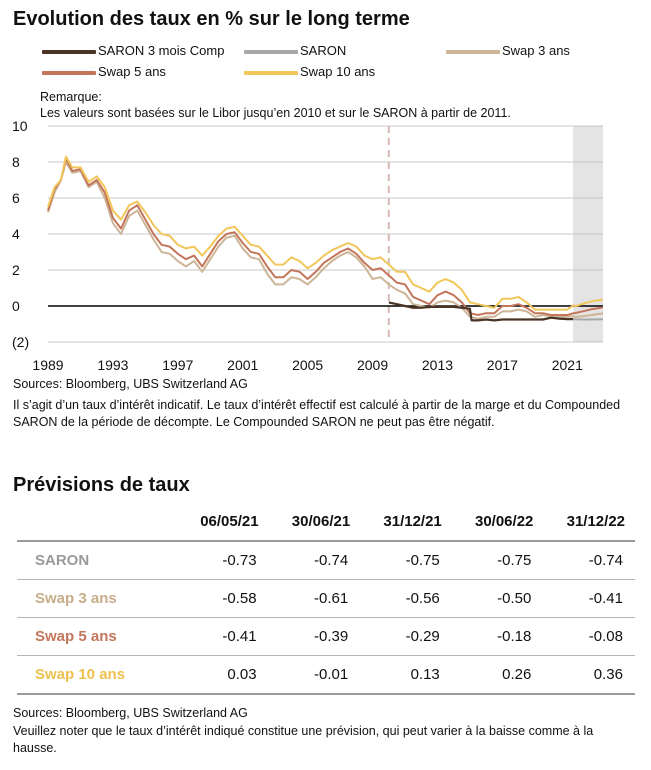  I want to click on x-tick-label: 1993, so click(112, 365).